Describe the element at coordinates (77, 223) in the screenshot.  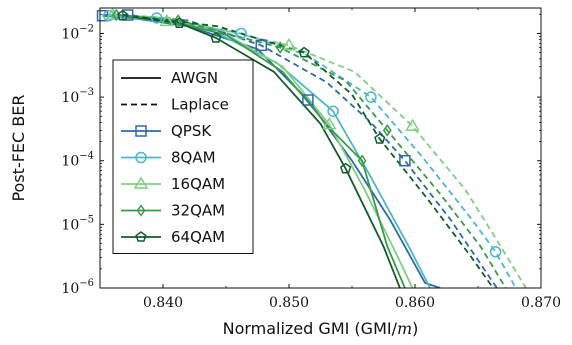
I see `y-tick-label: 10⁻⁵` at that location.